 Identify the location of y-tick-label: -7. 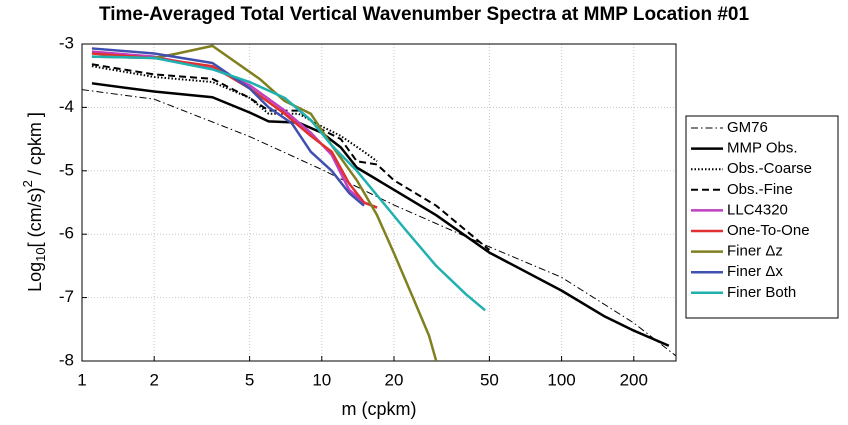
(66, 296).